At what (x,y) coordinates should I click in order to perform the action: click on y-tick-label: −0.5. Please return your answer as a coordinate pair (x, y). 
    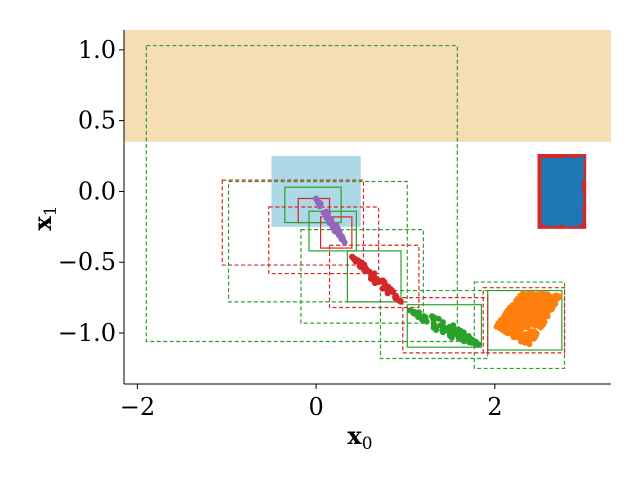
    Looking at the image, I should click on (87, 262).